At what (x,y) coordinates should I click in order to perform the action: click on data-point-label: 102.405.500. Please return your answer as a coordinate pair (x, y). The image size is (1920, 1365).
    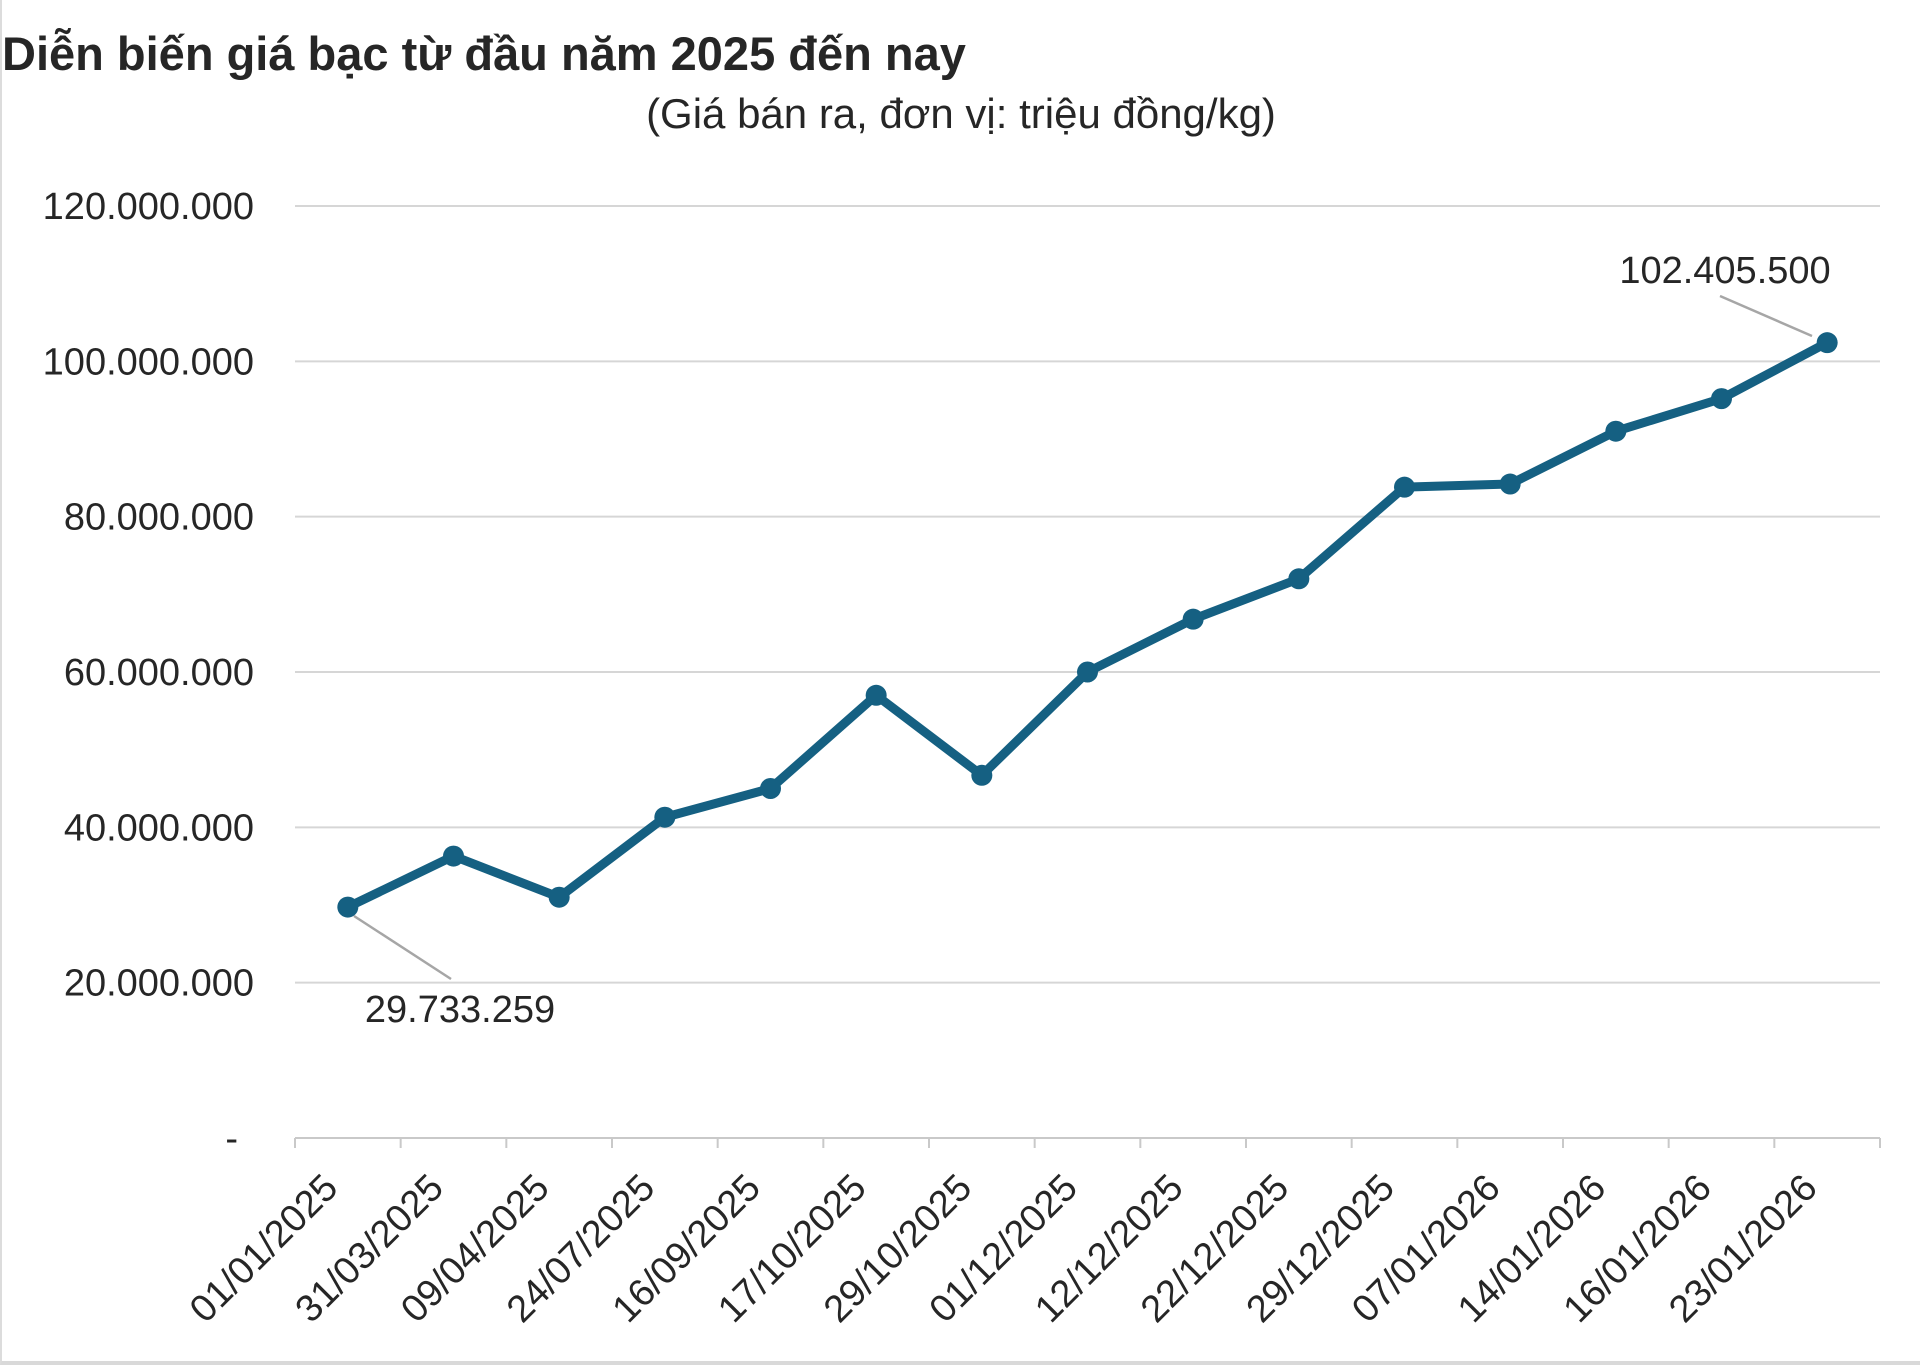
    Looking at the image, I should click on (1724, 271).